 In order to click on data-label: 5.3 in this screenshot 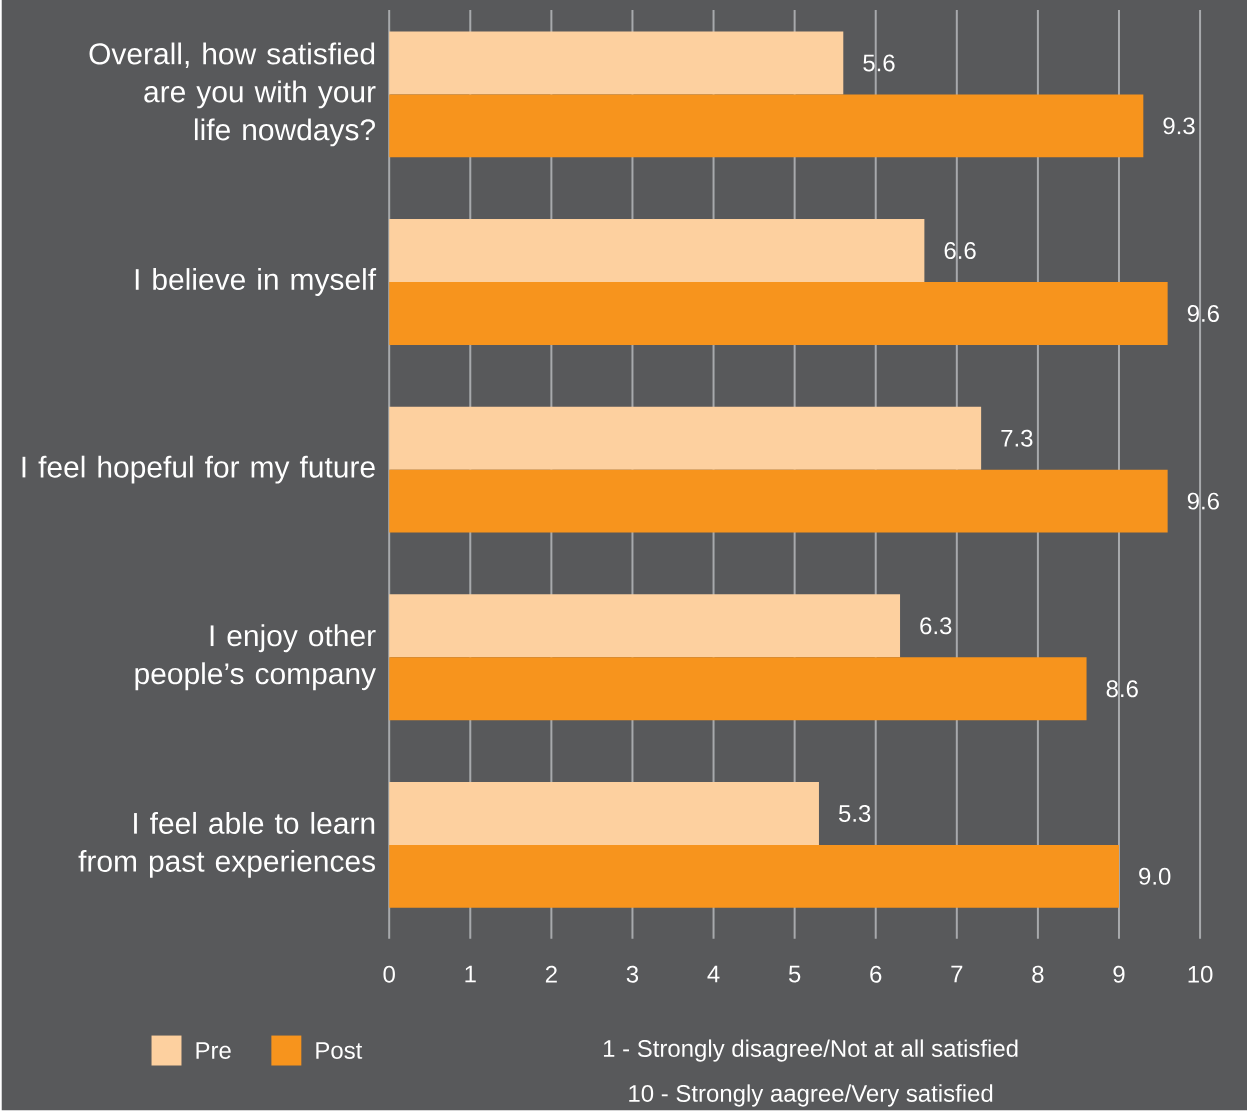, I will do `click(854, 813)`.